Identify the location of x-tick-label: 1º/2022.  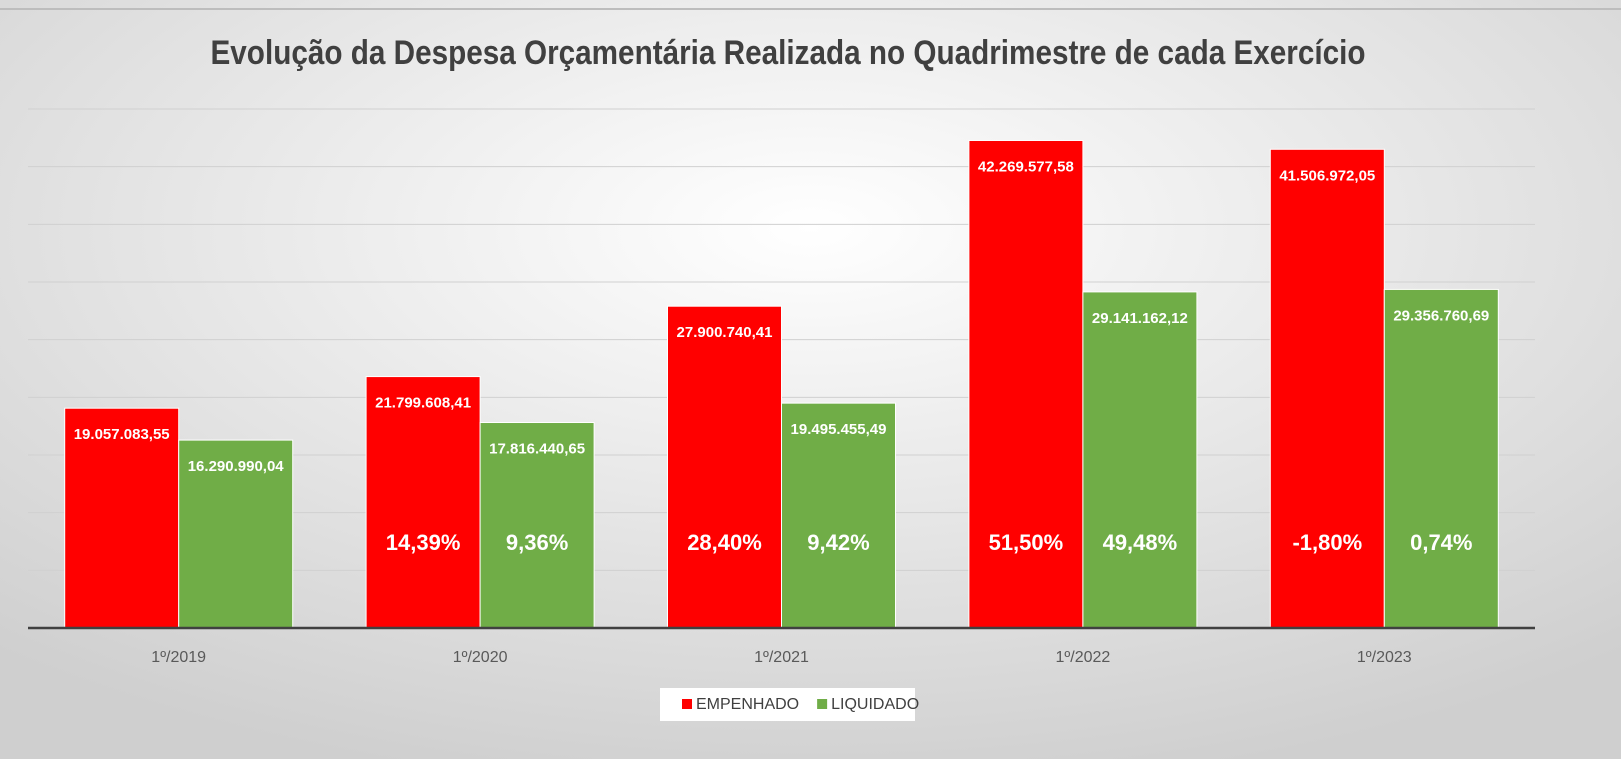
(1083, 657).